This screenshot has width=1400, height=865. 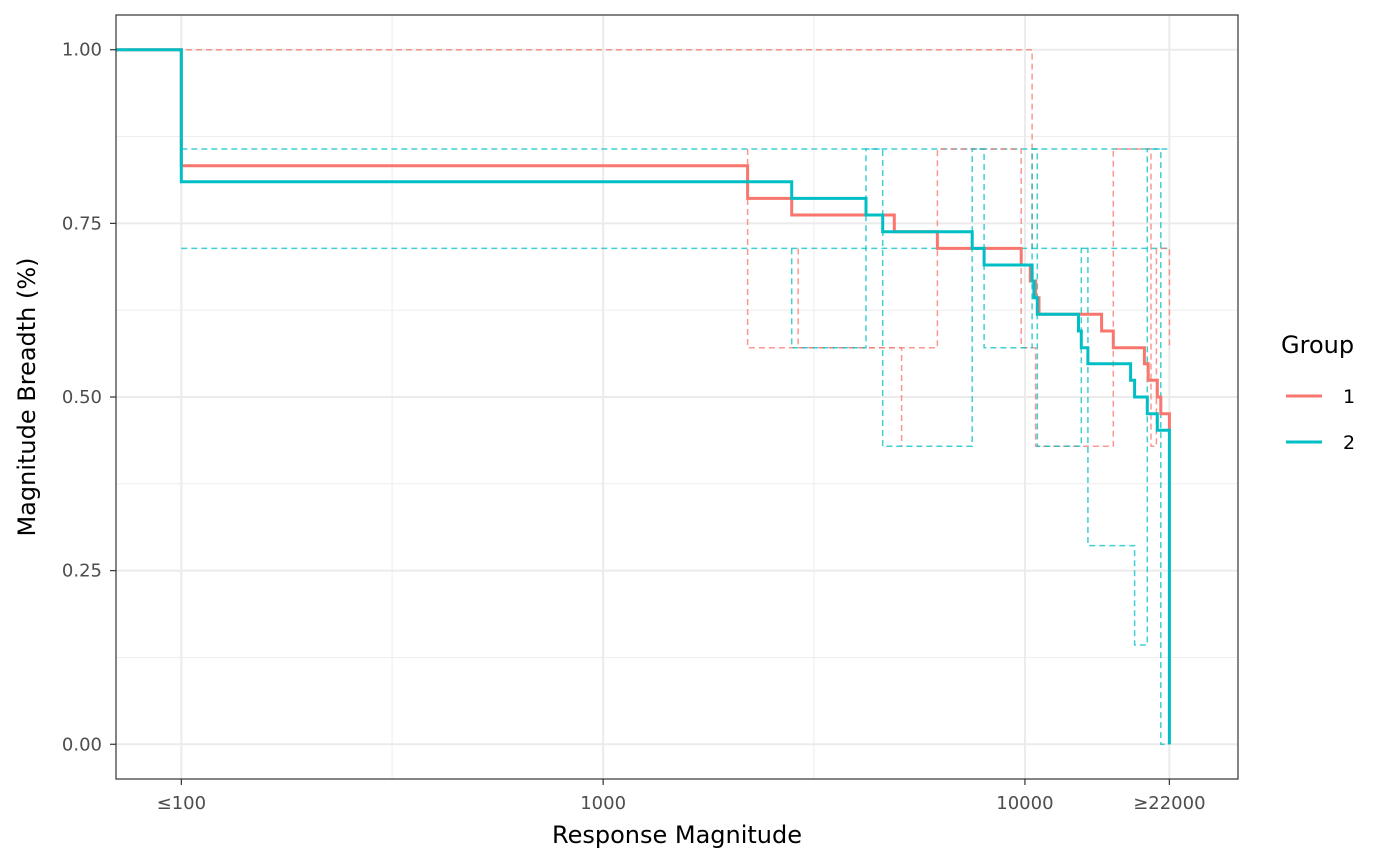 I want to click on legend-title: Group, so click(x=1317, y=345).